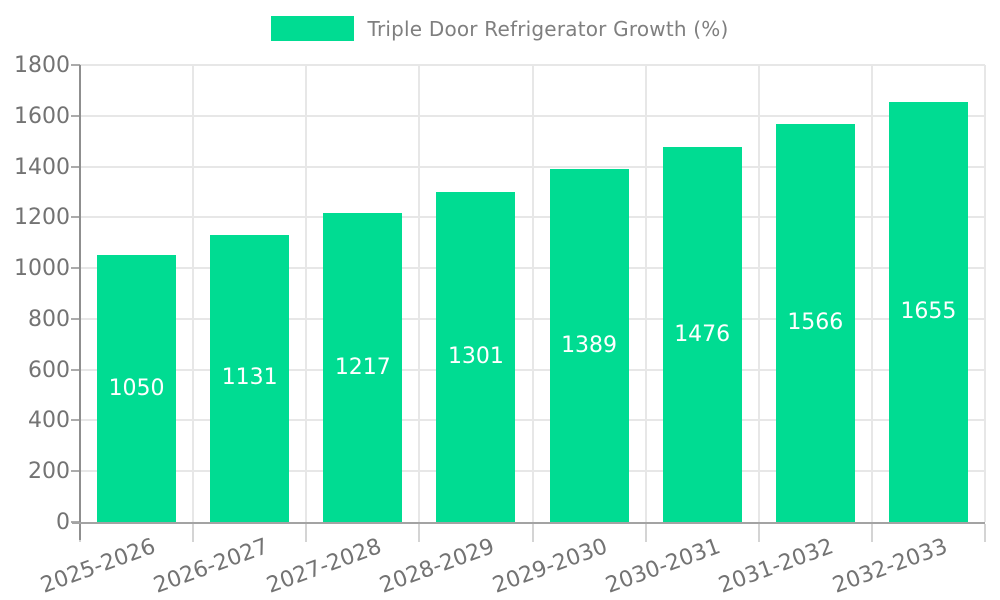 The width and height of the screenshot is (1000, 600). What do you see at coordinates (49, 421) in the screenshot?
I see `y-tick-label: 400` at bounding box center [49, 421].